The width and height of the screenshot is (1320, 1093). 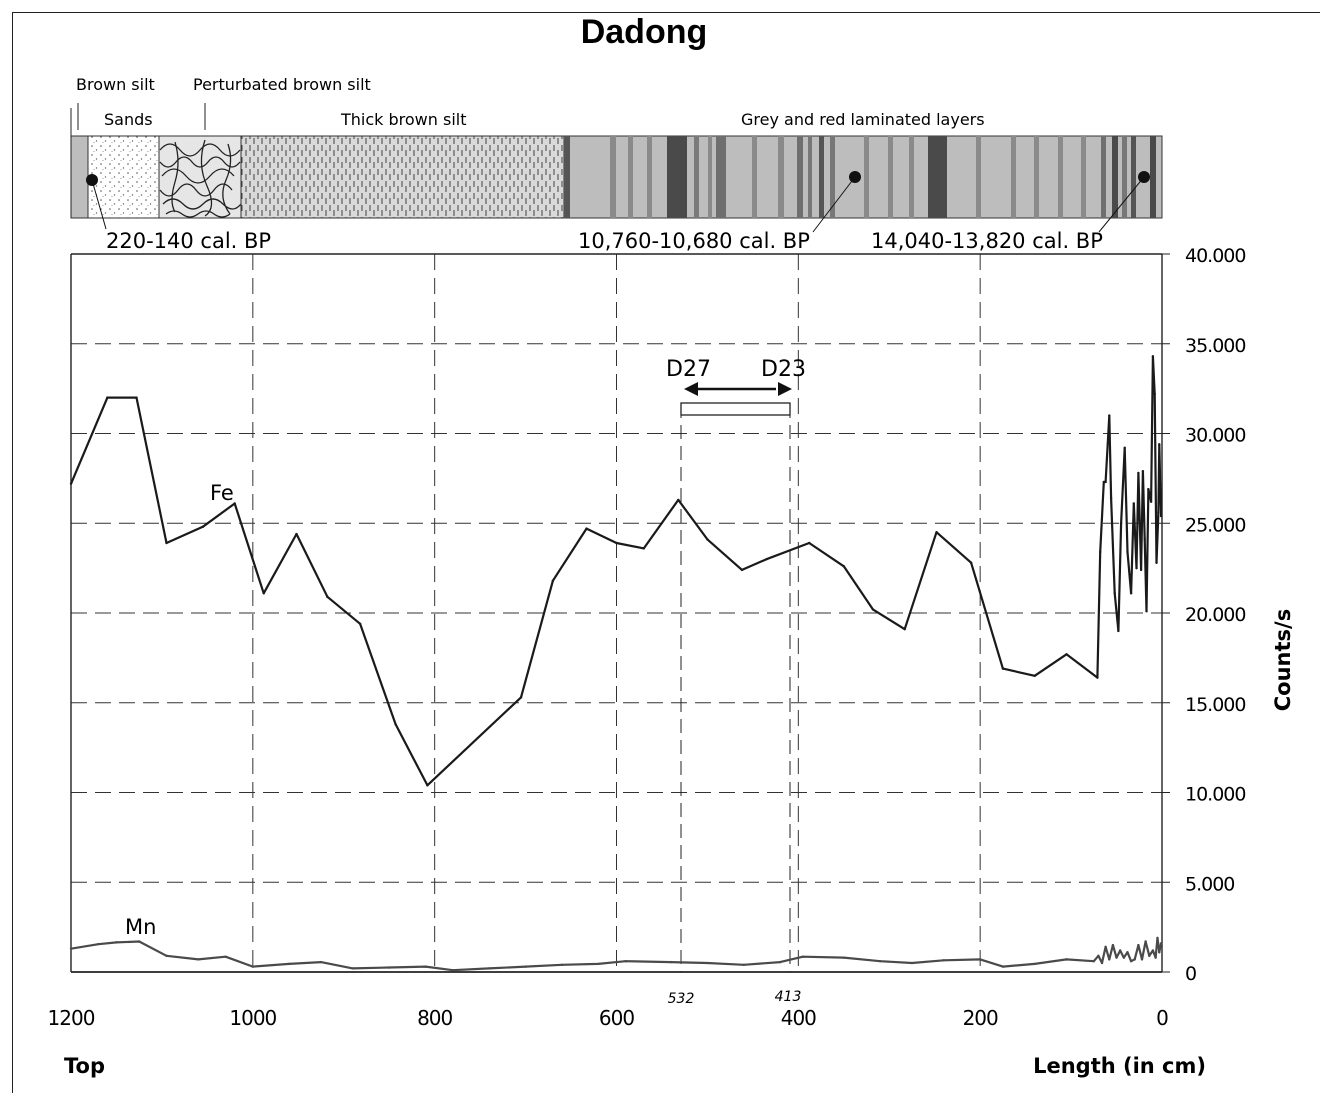 What do you see at coordinates (200, 178) in the screenshot?
I see `perturbation-swirls` at bounding box center [200, 178].